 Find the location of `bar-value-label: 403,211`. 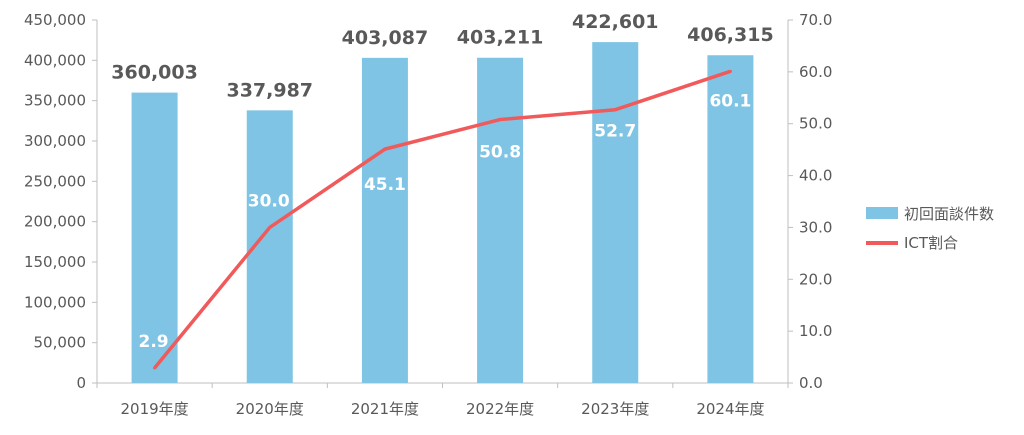

bar-value-label: 403,211 is located at coordinates (500, 38).